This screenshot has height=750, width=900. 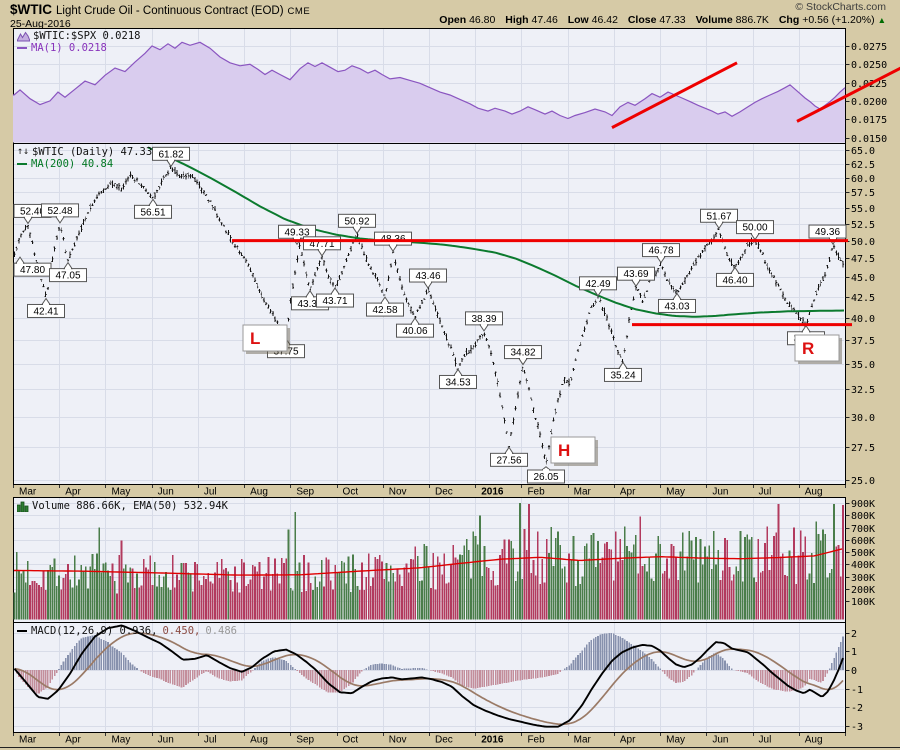 I want to click on x-tick-label: Feb, so click(x=536, y=740).